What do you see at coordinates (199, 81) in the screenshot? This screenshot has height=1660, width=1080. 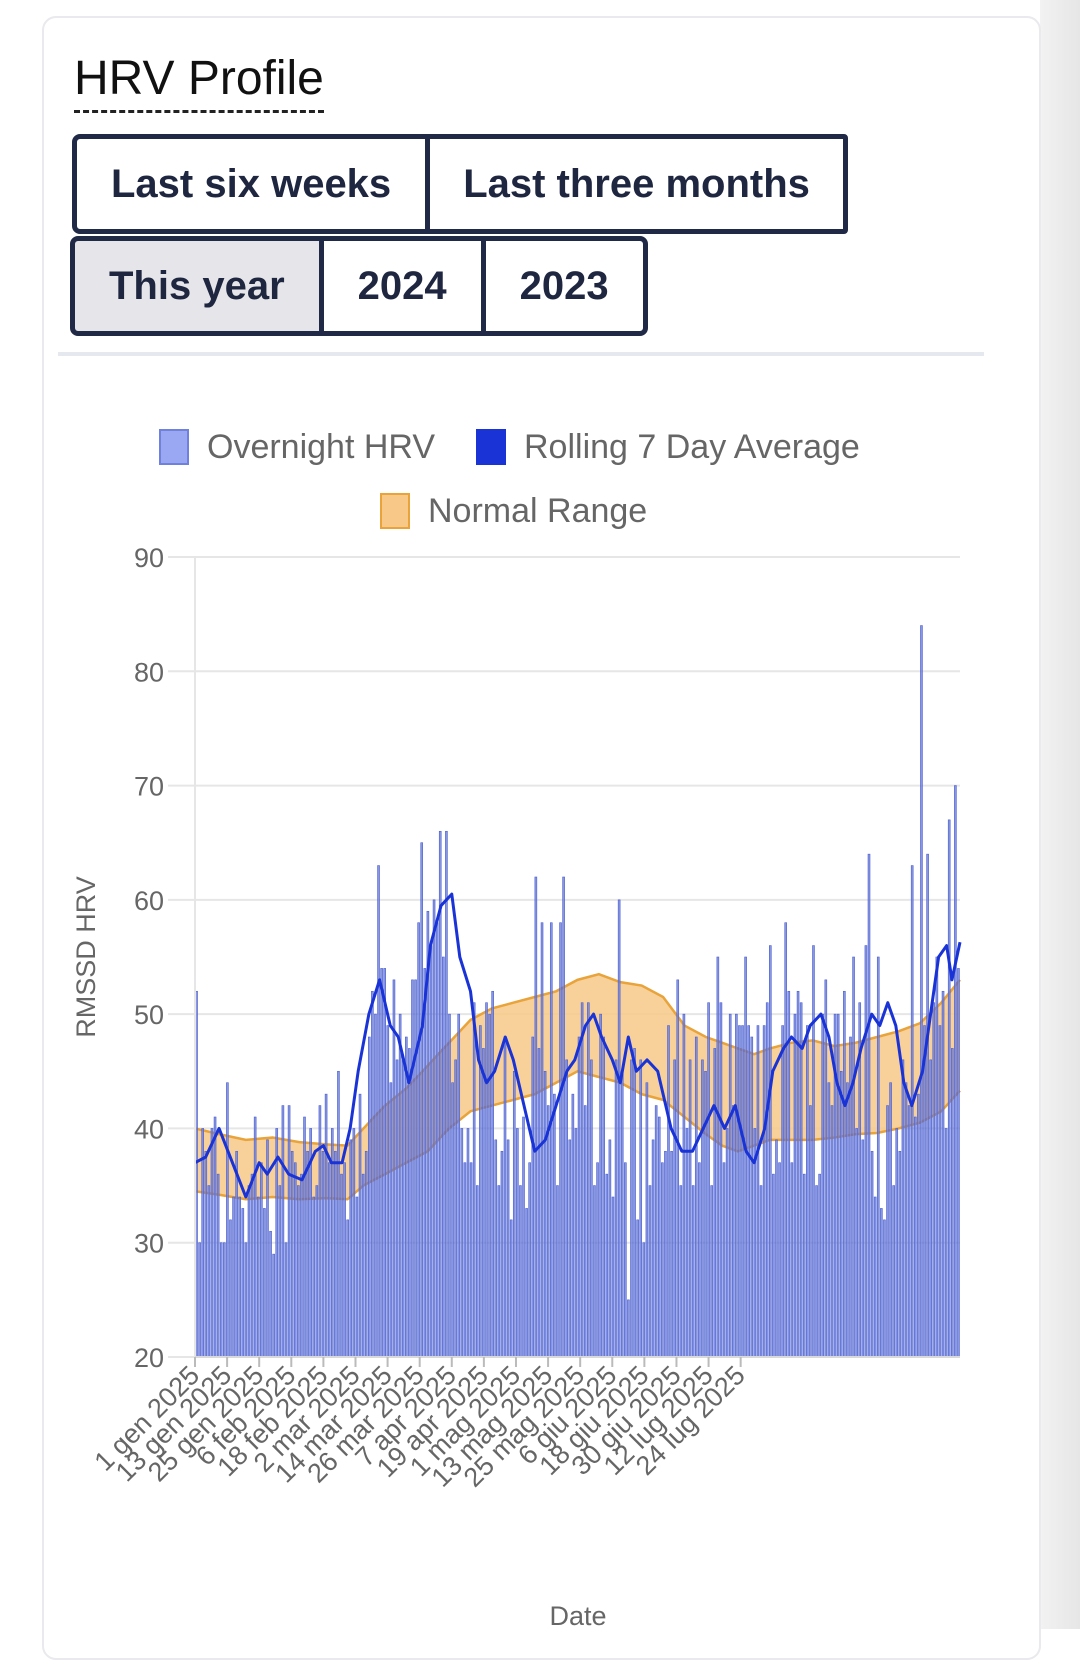 I see `card-title: HRV Profile` at bounding box center [199, 81].